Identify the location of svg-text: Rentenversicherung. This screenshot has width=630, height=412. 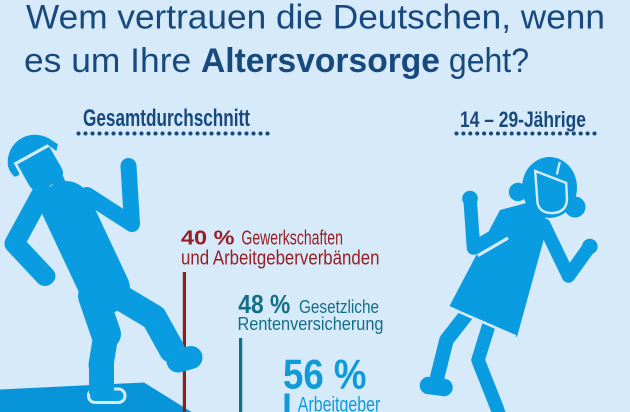
(311, 324).